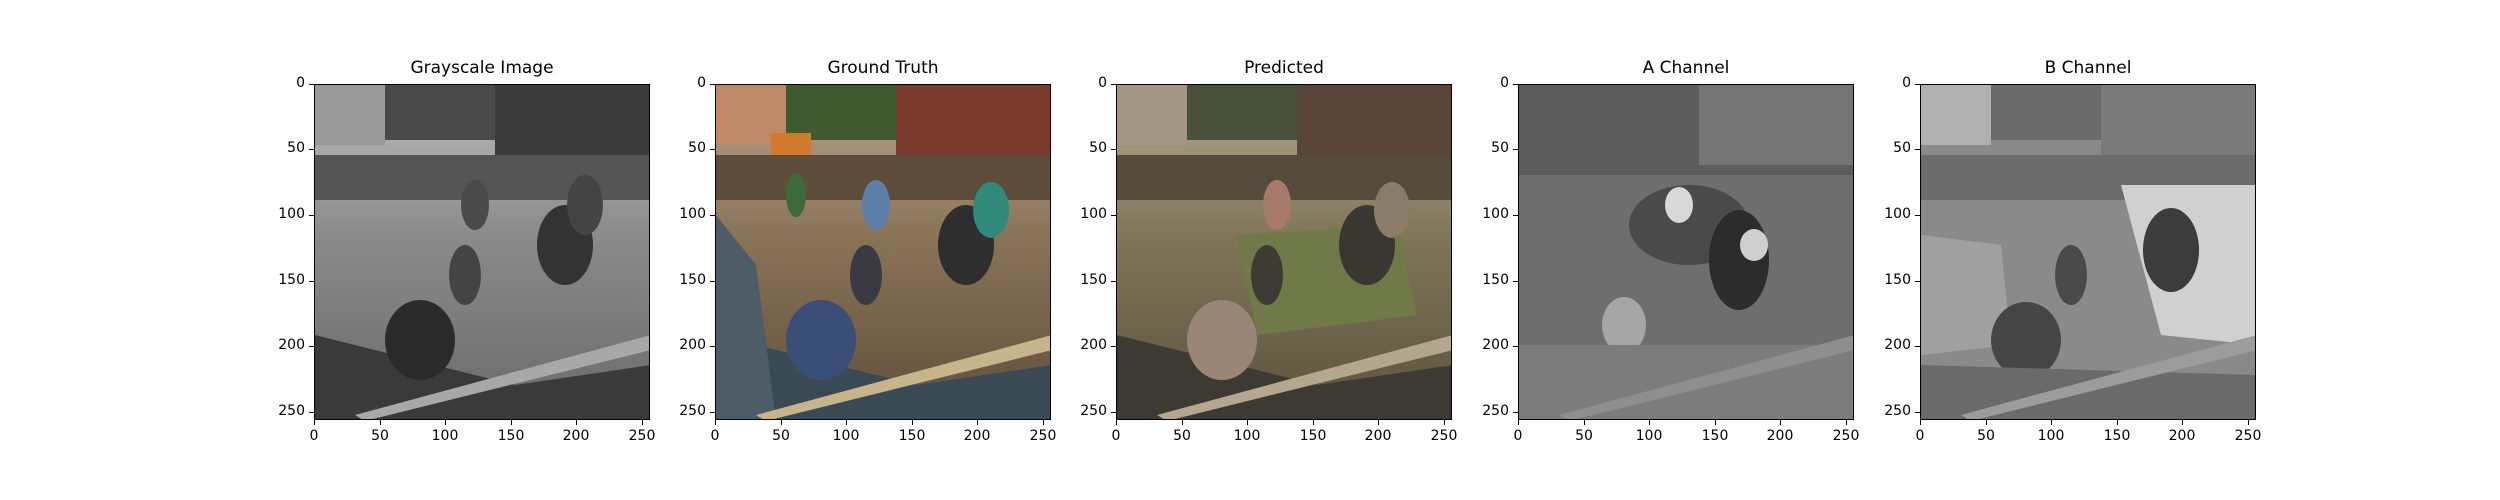 This screenshot has height=500, width=2500. What do you see at coordinates (1686, 68) in the screenshot?
I see `panel-title: A Channel` at bounding box center [1686, 68].